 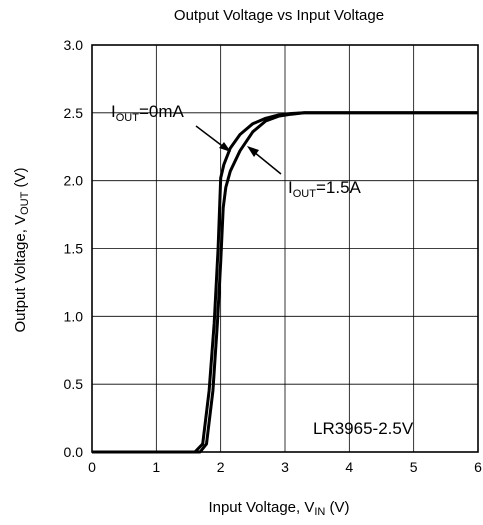 What do you see at coordinates (162, 111) in the screenshot?
I see `label-0ma-suffix: =0mA` at bounding box center [162, 111].